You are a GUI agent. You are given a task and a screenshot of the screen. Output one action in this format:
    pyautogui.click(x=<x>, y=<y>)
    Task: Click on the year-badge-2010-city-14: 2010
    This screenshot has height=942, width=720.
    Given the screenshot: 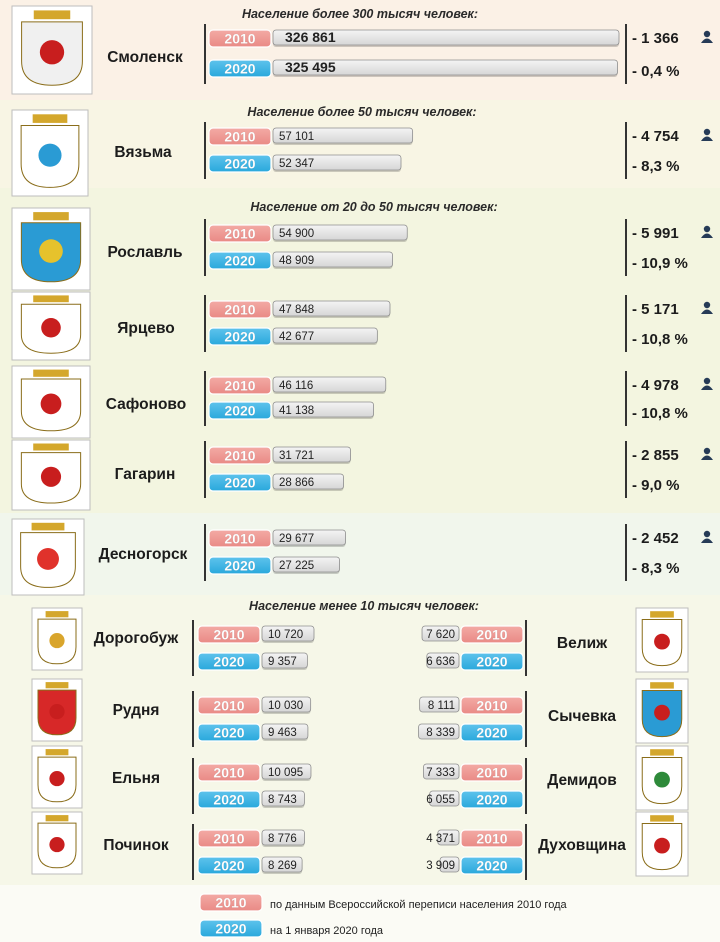 What is the action you would take?
    pyautogui.click(x=492, y=772)
    